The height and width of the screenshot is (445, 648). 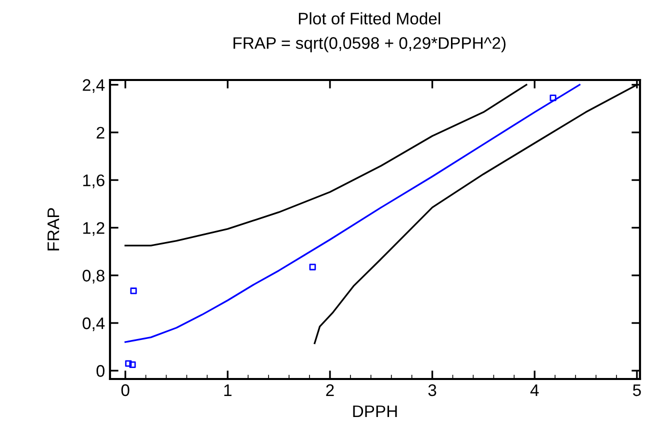 I want to click on y-tick-label: 2, so click(x=100, y=132).